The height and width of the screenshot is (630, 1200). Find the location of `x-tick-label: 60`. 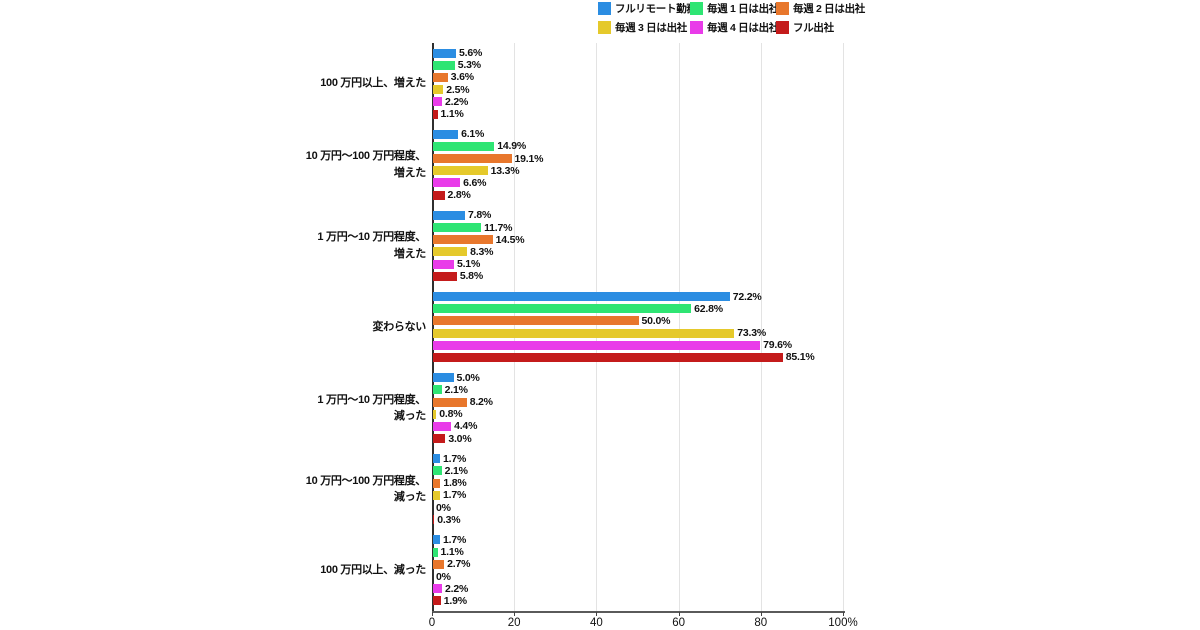

x-tick-label: 60 is located at coordinates (678, 623).